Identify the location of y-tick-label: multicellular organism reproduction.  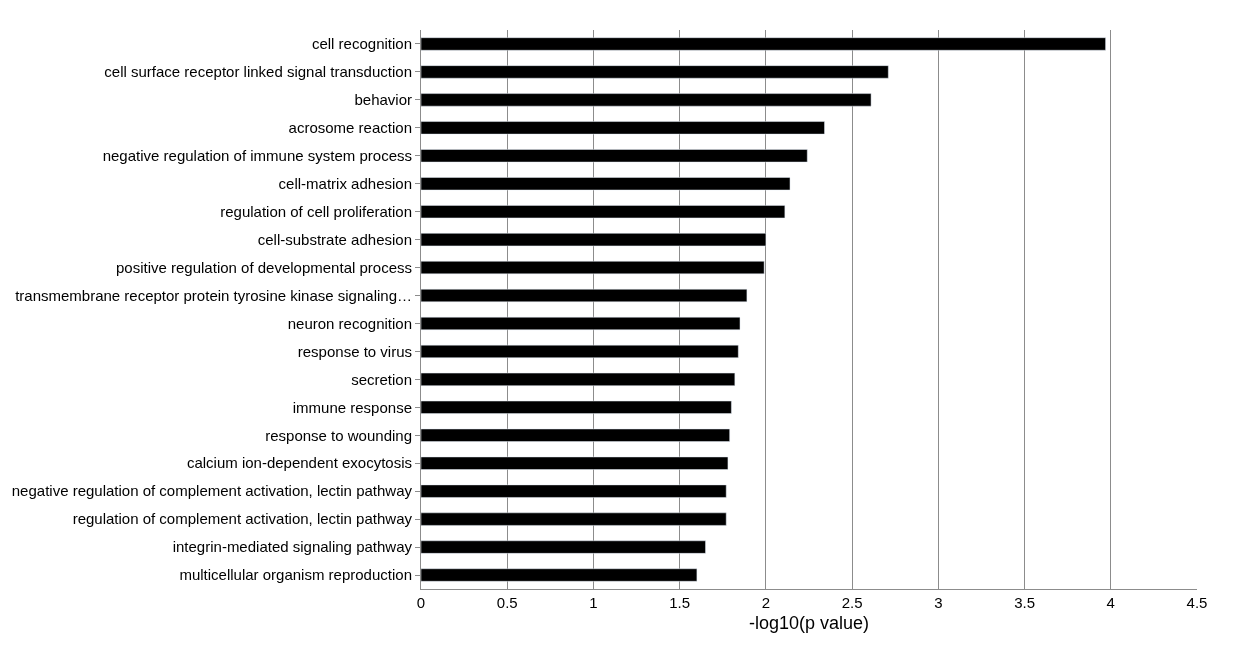
(295, 575).